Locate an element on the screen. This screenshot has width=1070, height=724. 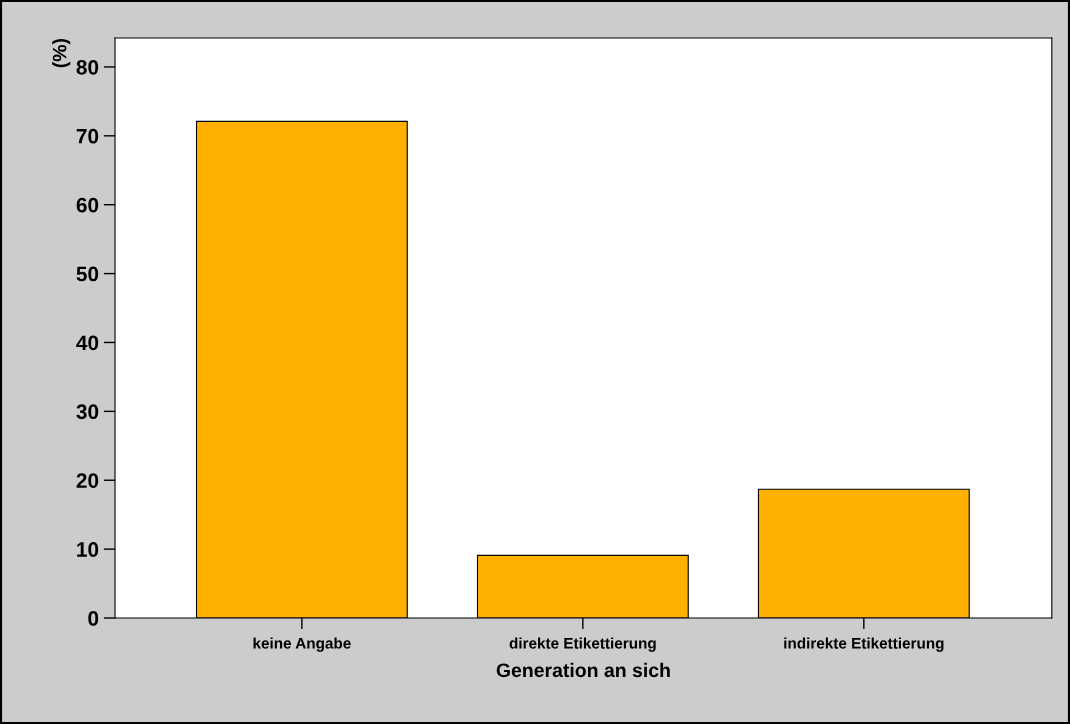
y-tick-label: 20 is located at coordinates (87, 480).